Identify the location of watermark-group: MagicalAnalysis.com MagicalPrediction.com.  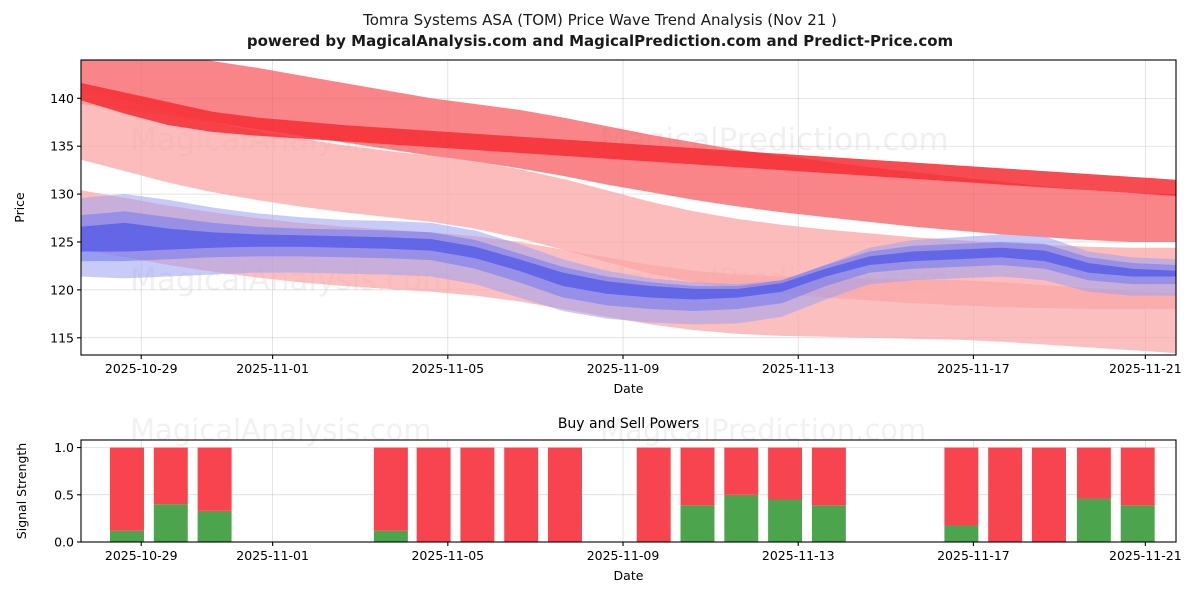
(528, 430).